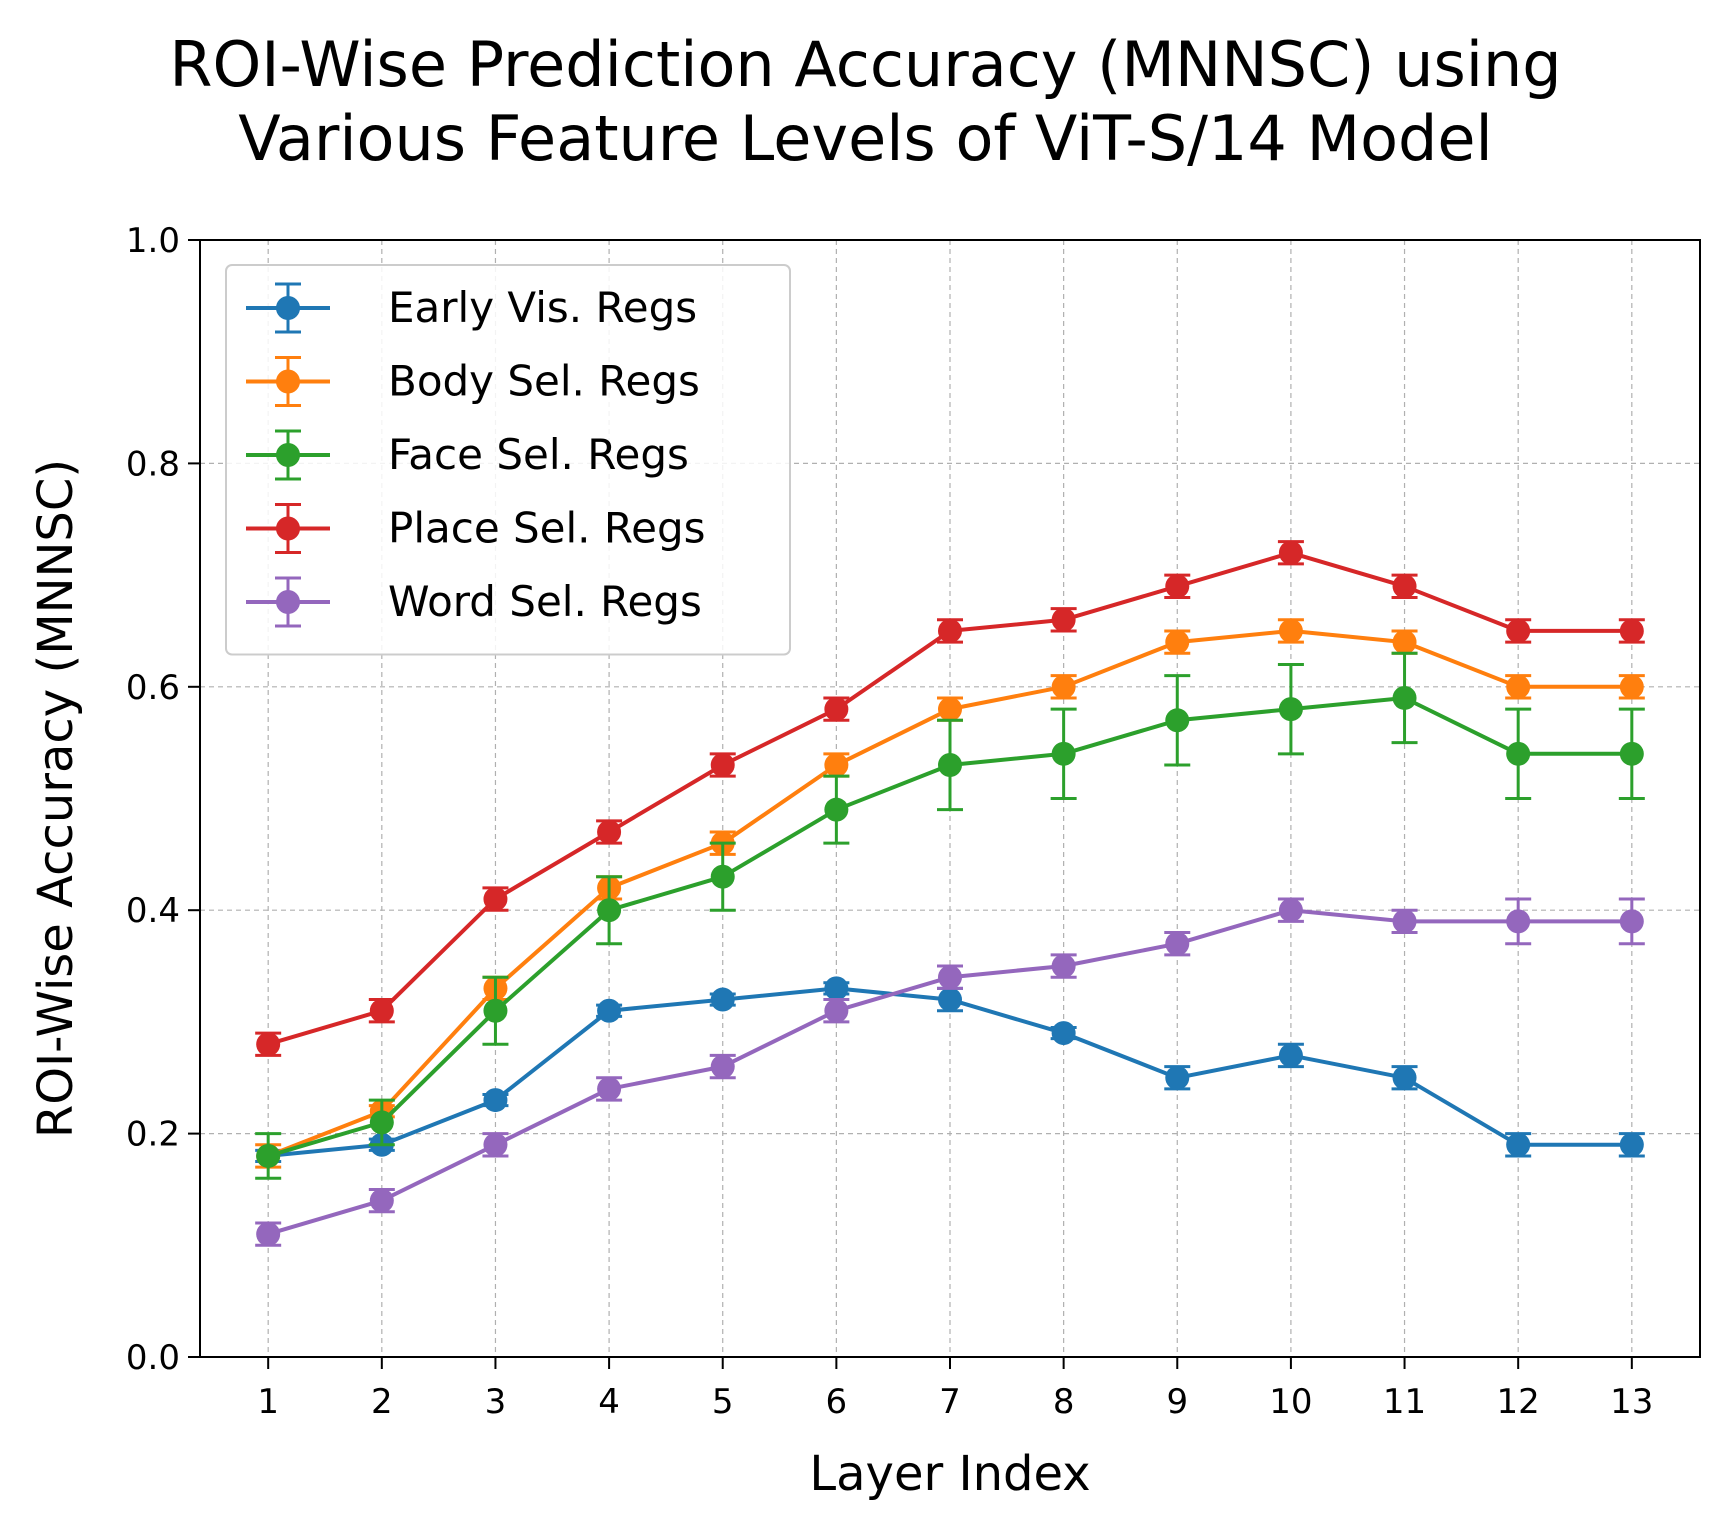 This screenshot has height=1522, width=1731. Describe the element at coordinates (545, 601) in the screenshot. I see `legend-label: Word Sel. Regs` at that location.